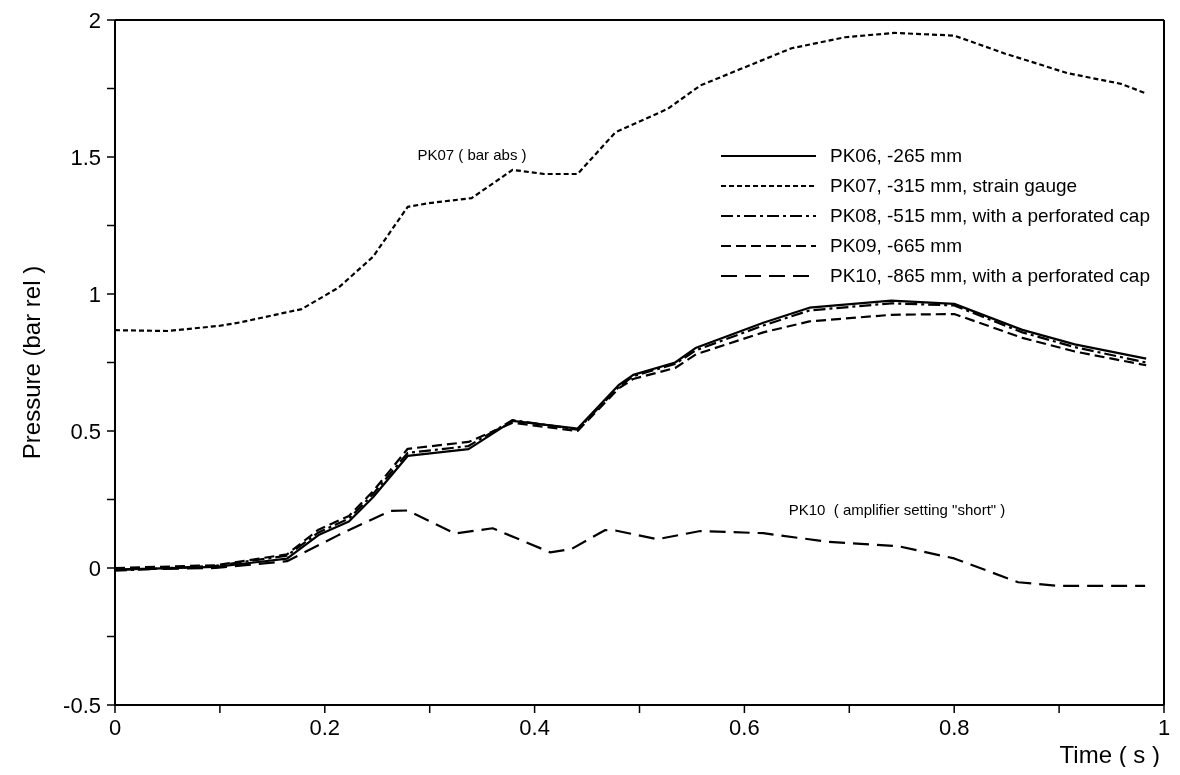 This screenshot has height=775, width=1180. What do you see at coordinates (82, 705) in the screenshot?
I see `y-tick-label: -0.5` at bounding box center [82, 705].